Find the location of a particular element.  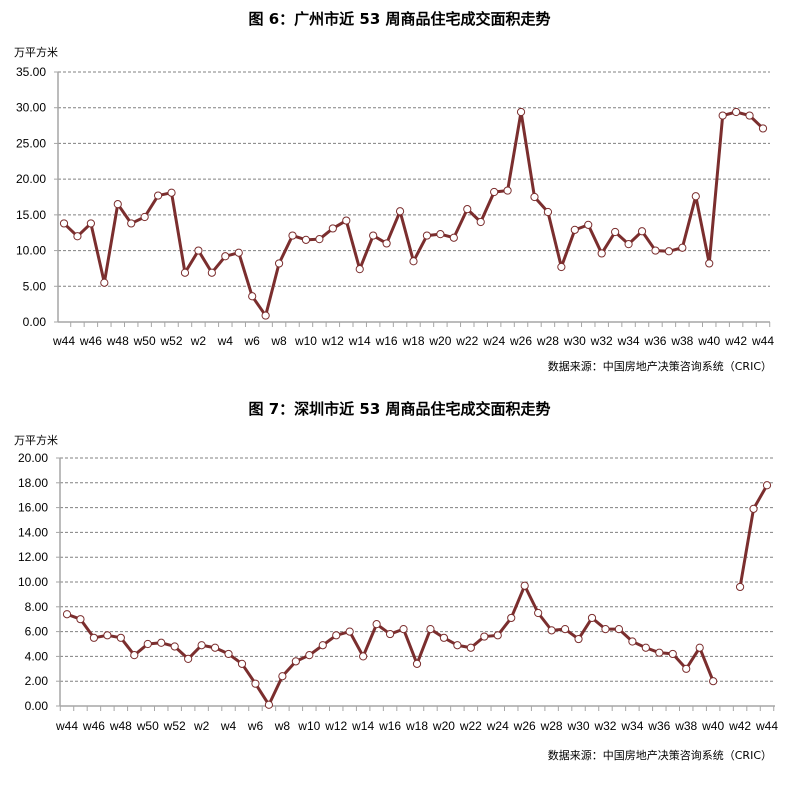

x-tick-label: w42 is located at coordinates (739, 726).